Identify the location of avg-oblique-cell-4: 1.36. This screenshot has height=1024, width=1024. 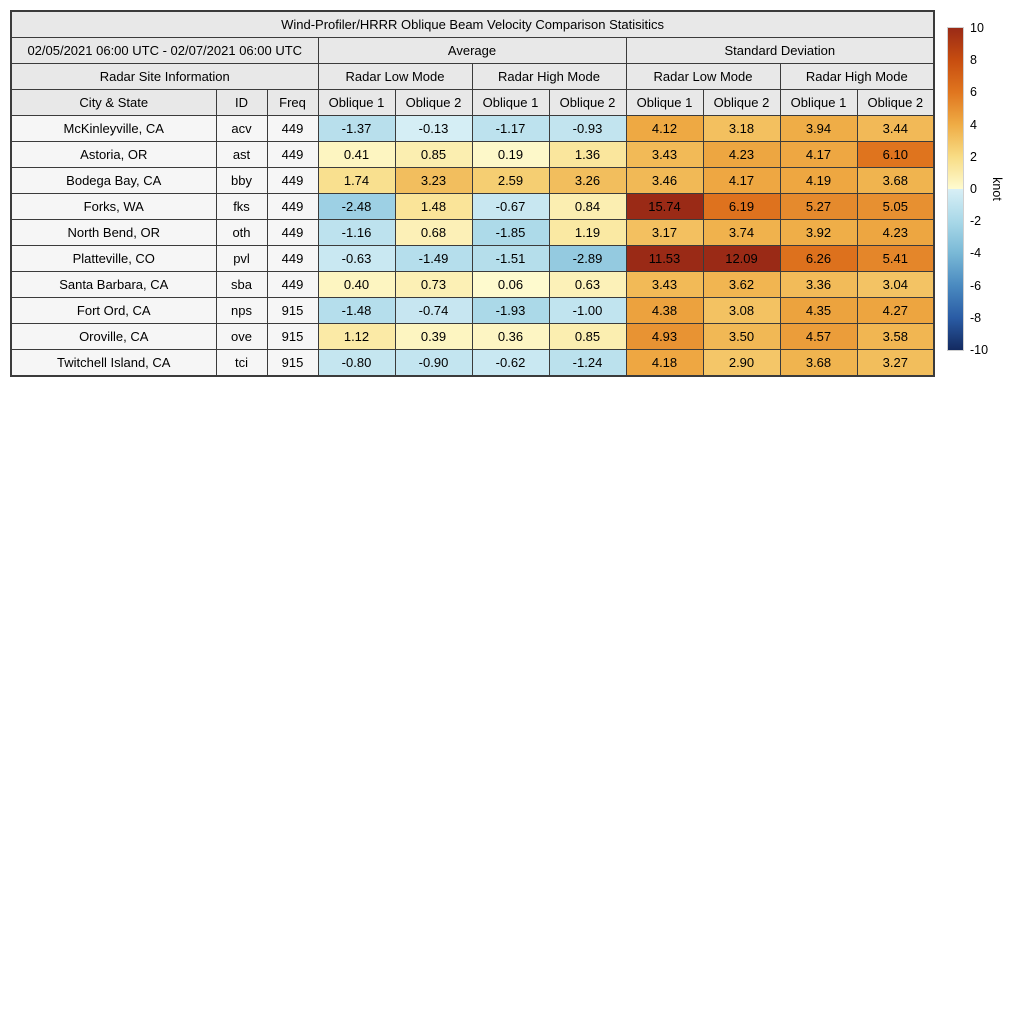
(587, 154).